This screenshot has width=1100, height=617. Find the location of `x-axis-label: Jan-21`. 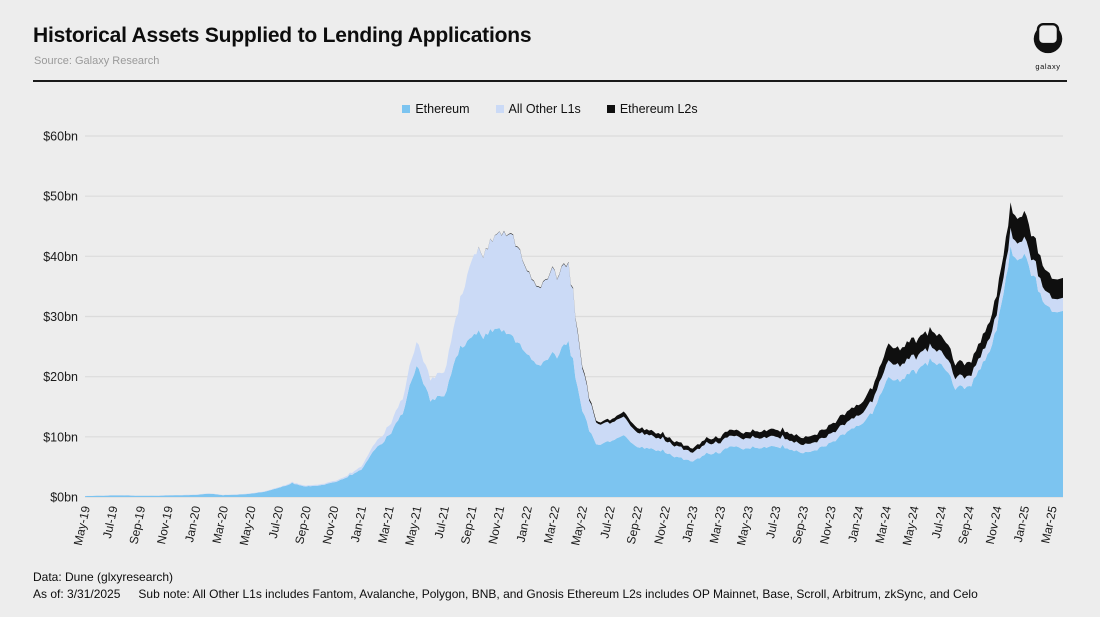

x-axis-label: Jan-21 is located at coordinates (358, 523).